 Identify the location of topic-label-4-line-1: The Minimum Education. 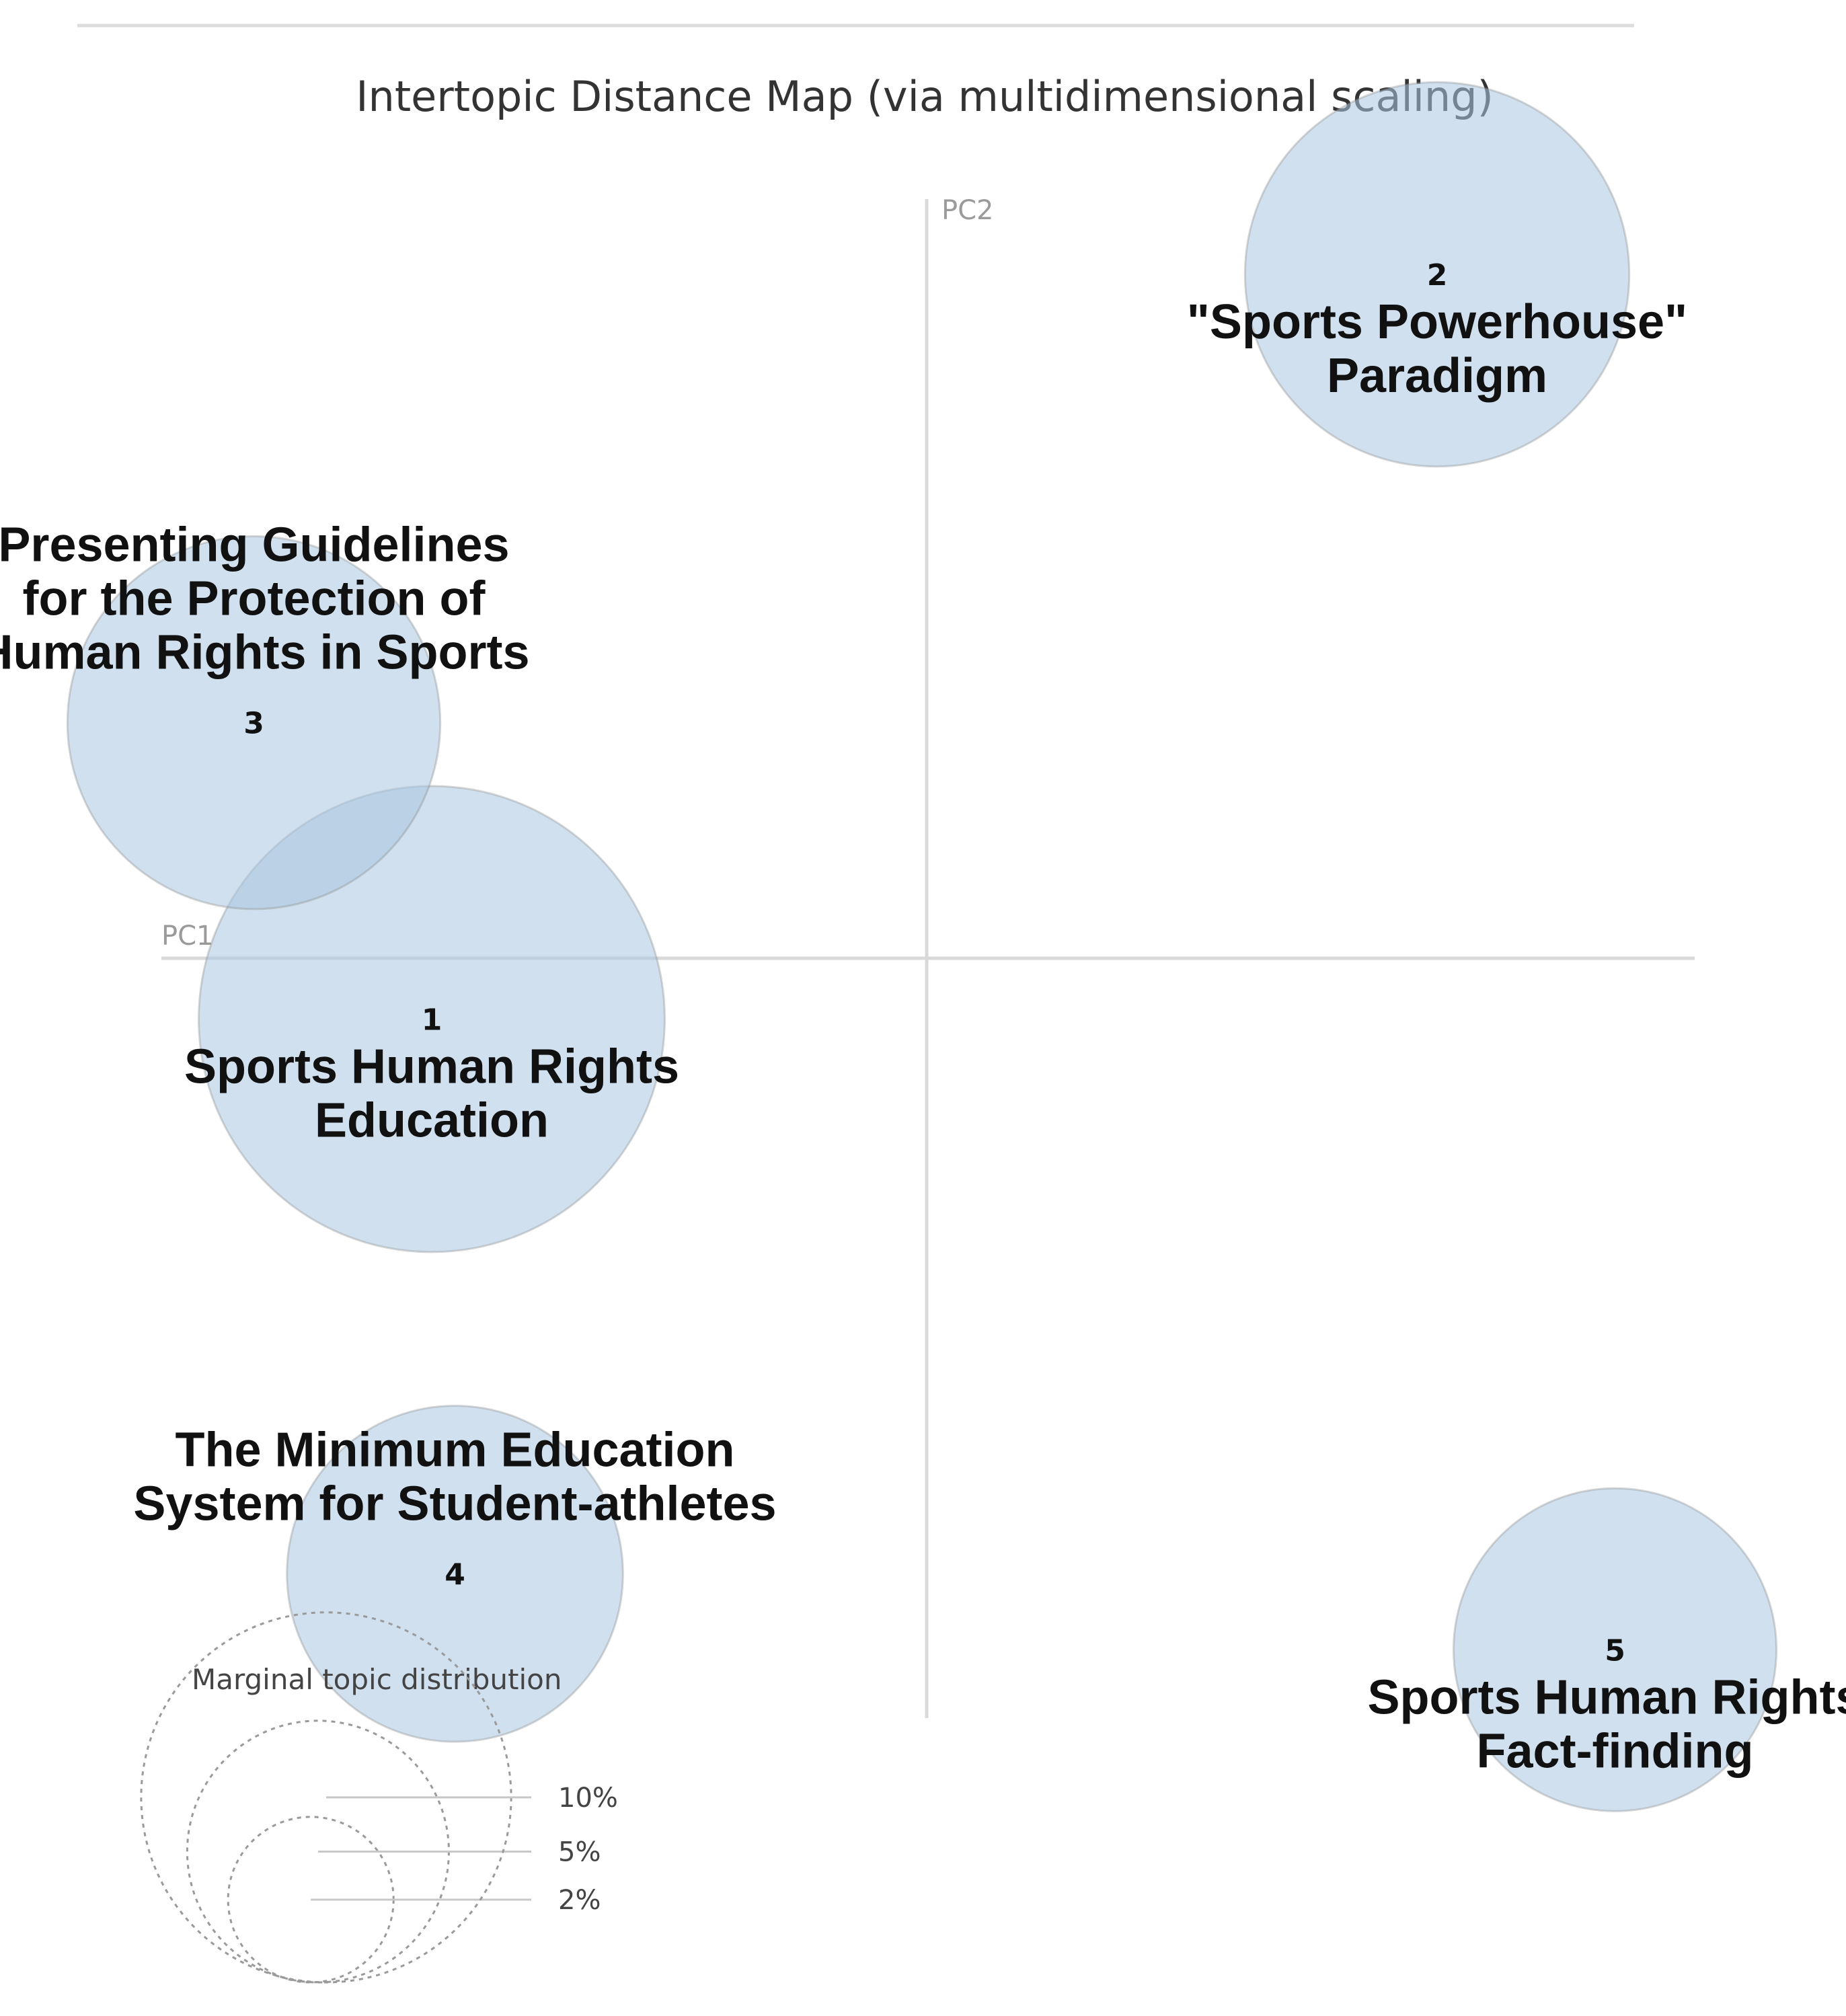
(454, 1450).